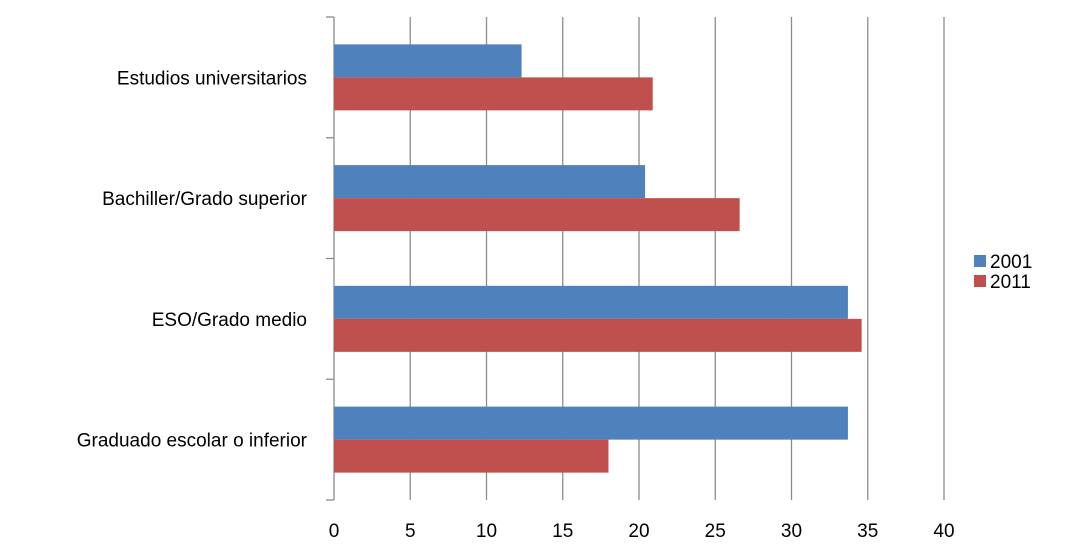 The height and width of the screenshot is (552, 1078). I want to click on x-tick-label: 35, so click(867, 531).